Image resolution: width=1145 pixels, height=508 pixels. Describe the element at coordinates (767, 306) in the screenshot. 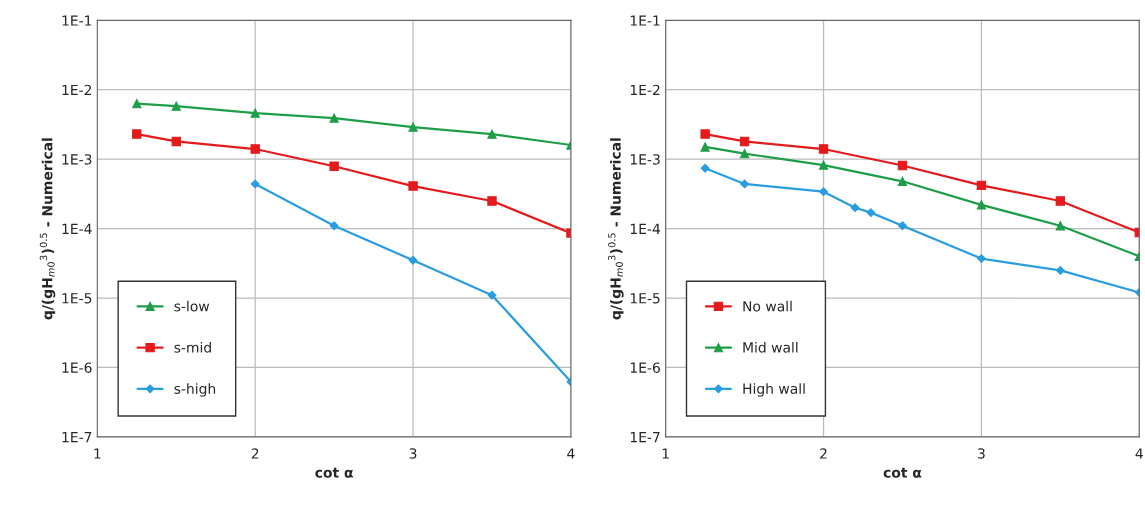

I see `legend-label: No wall` at that location.